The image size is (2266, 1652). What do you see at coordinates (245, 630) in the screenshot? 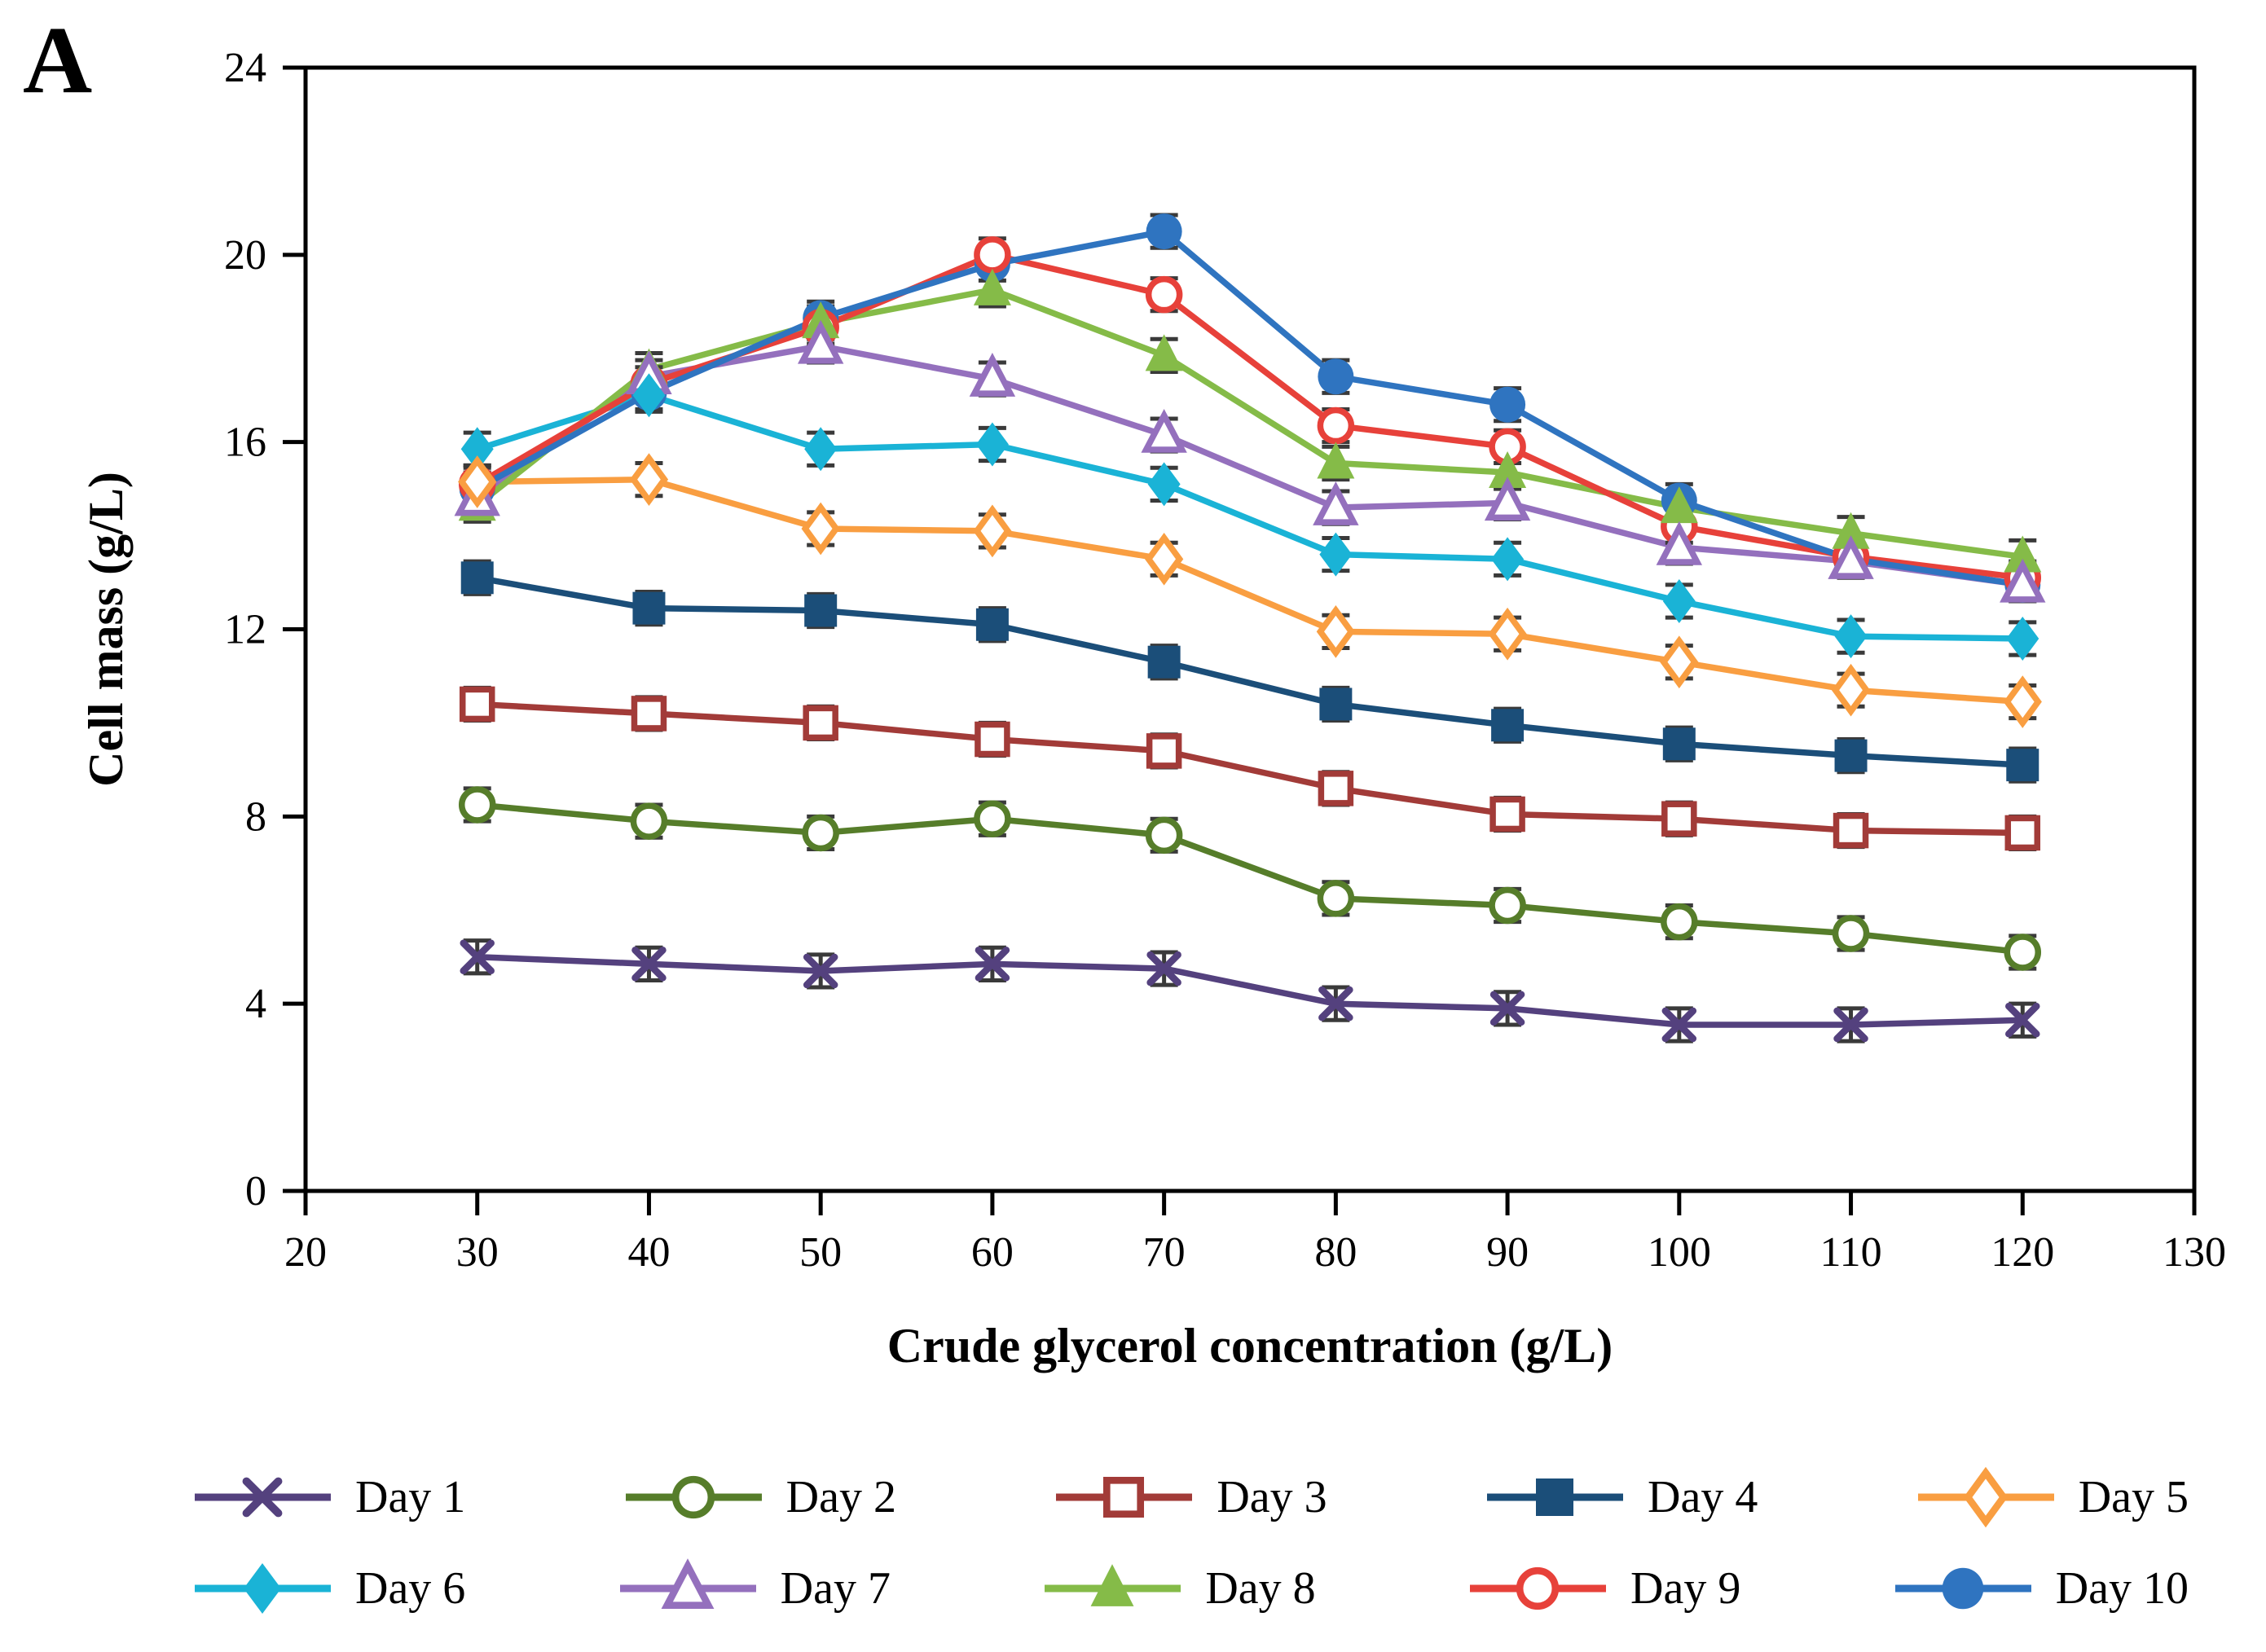
I see `y-tick-label: 12` at bounding box center [245, 630].